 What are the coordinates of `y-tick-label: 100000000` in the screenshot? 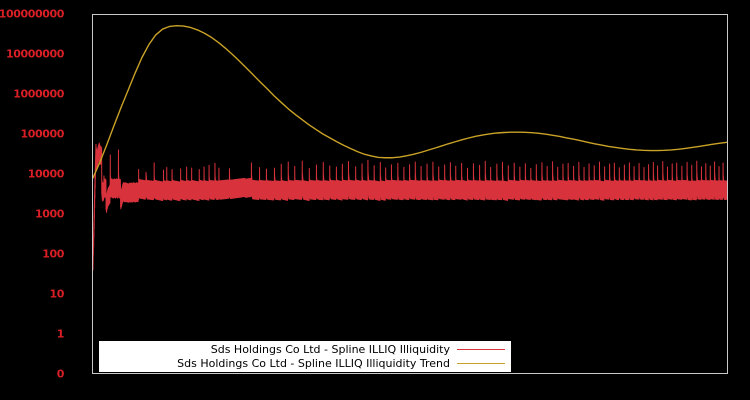 It's located at (32, 14).